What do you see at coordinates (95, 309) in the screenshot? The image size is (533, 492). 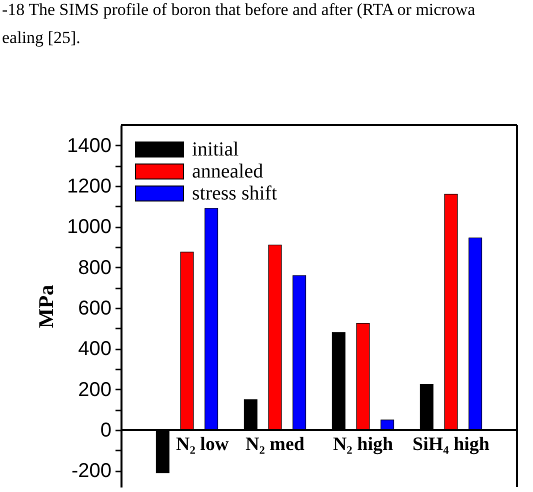 I see `y-tick-label: 600` at bounding box center [95, 309].